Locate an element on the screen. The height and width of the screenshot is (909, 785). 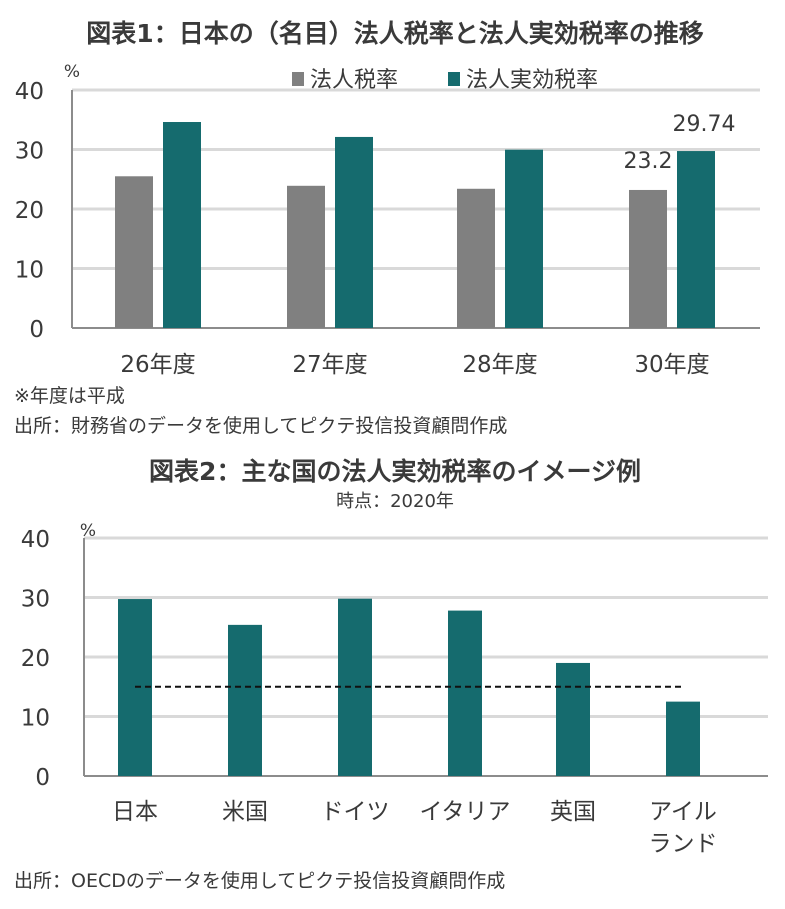
legend-label-effective: 法人実効税率 is located at coordinates (532, 80).